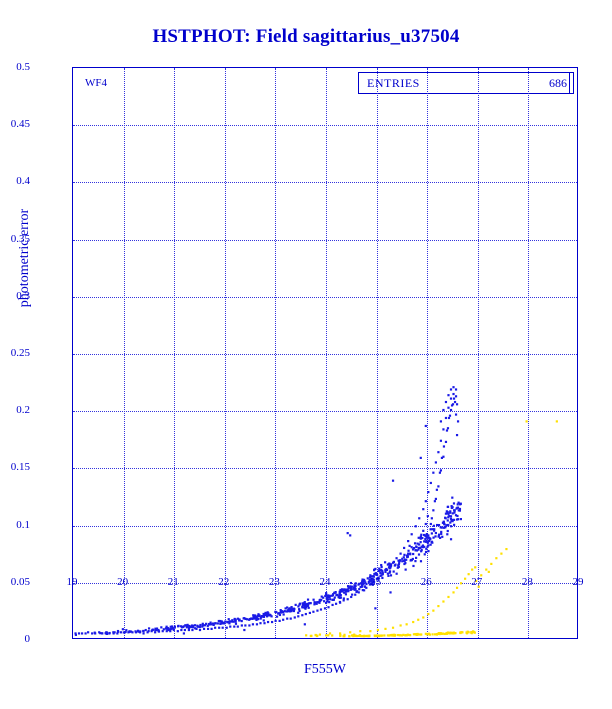  I want to click on y-tick-label: 0, so click(27, 639).